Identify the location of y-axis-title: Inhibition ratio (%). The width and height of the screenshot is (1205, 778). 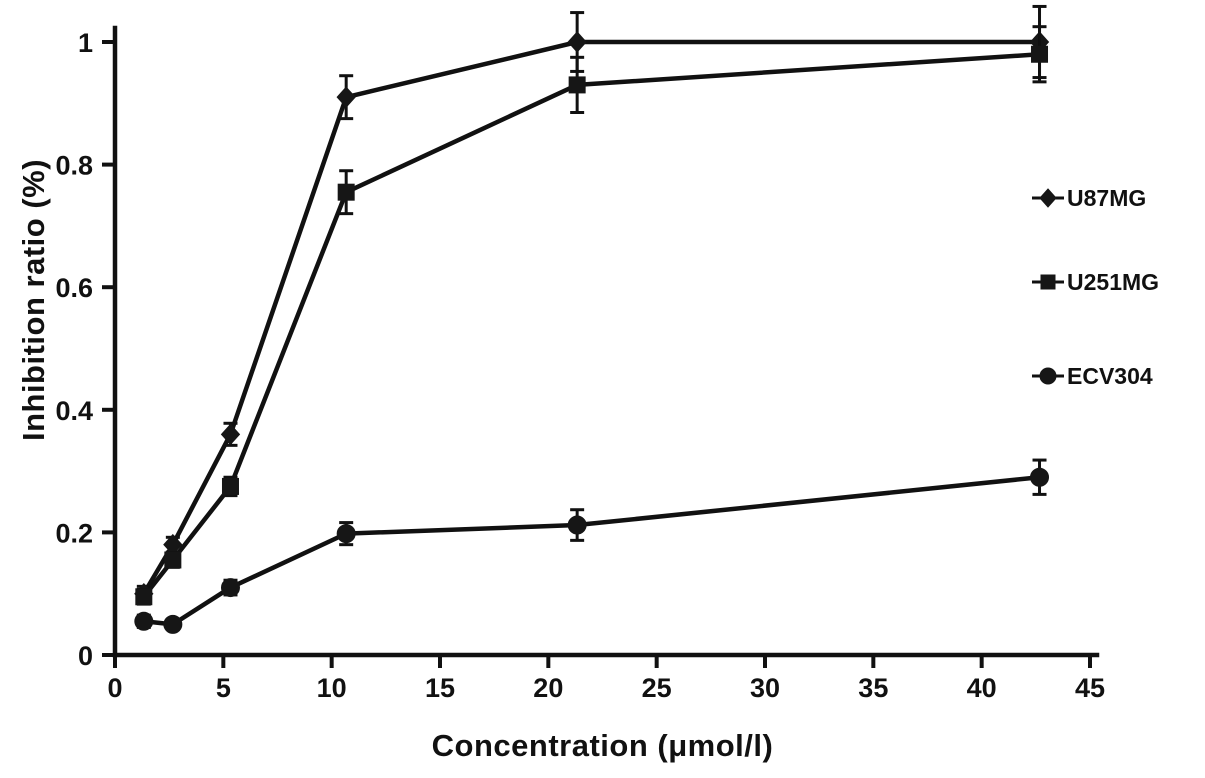
(33, 300).